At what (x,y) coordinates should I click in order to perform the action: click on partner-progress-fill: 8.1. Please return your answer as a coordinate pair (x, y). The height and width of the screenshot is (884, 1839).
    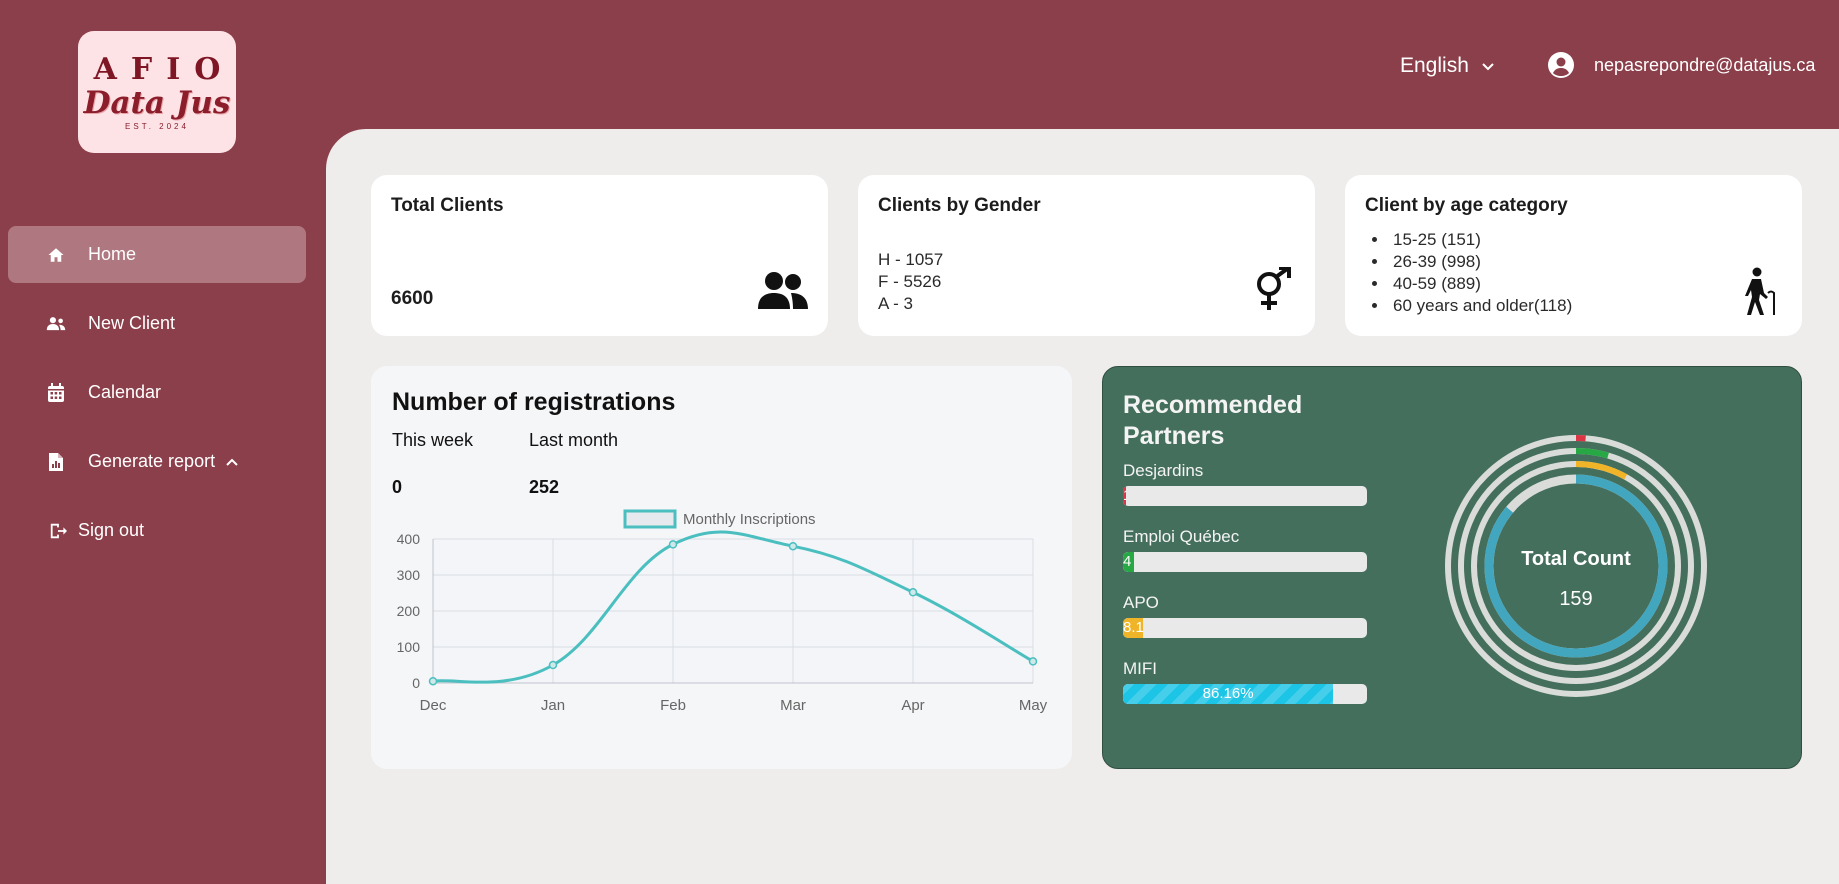
    Looking at the image, I should click on (1133, 628).